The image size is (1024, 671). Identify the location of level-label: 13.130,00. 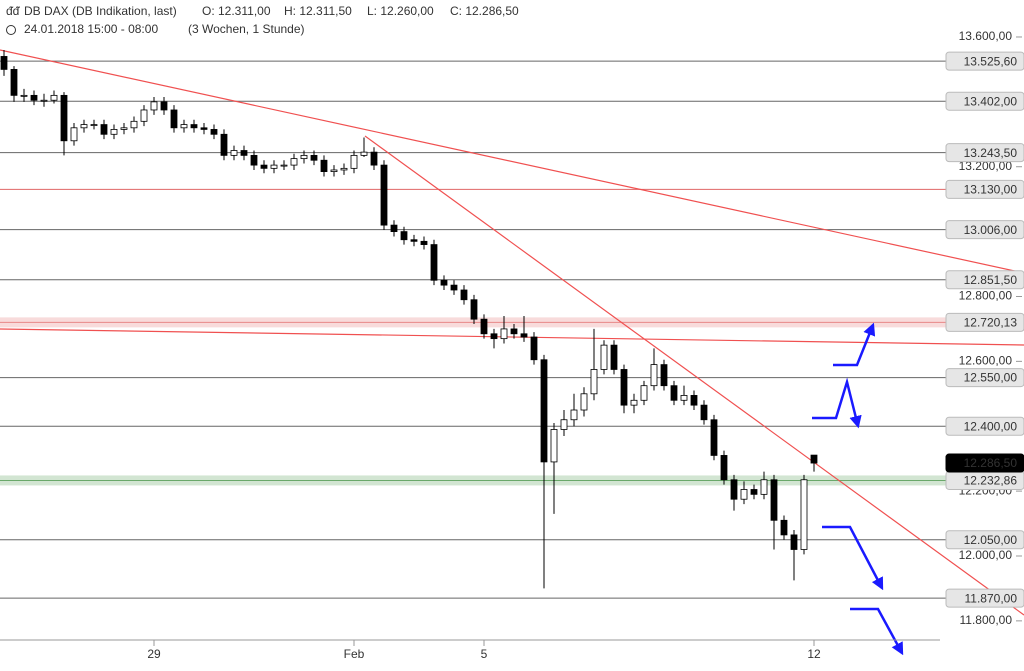
(991, 190).